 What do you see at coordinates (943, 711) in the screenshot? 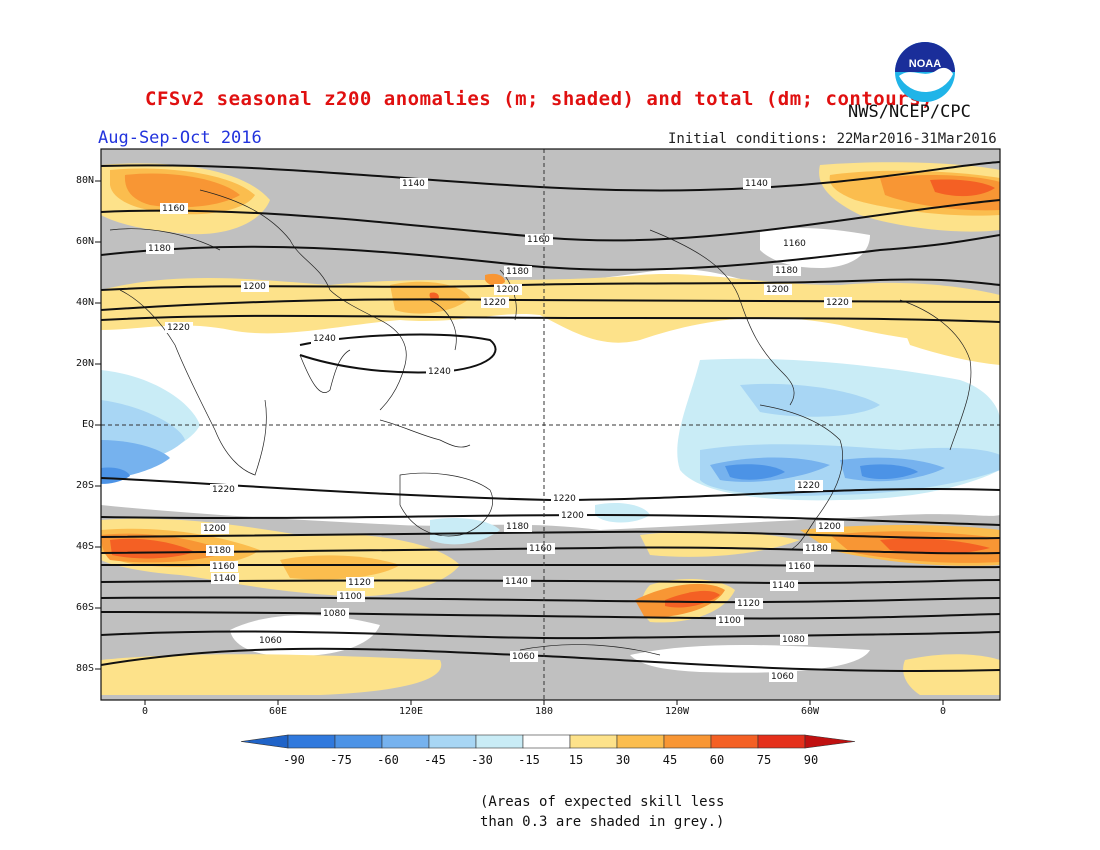
I see `lon-label-0-east: 0` at bounding box center [943, 711].